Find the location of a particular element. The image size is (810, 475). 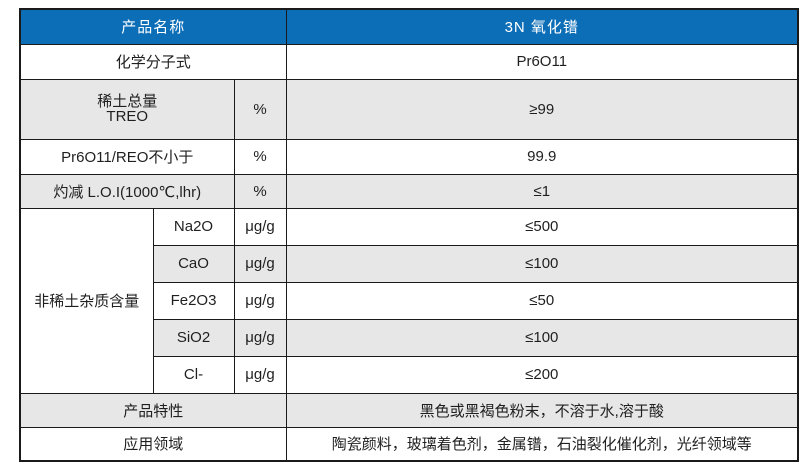

table-row: Fe2O3 μg/g ≤50 is located at coordinates (409, 300).